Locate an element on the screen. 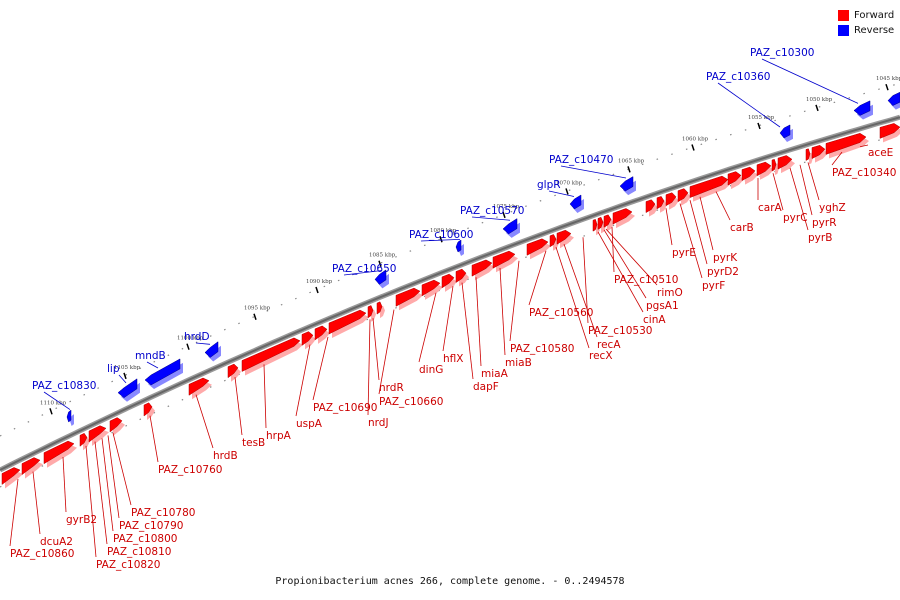  legend: Forward Reverse is located at coordinates (866, 23).